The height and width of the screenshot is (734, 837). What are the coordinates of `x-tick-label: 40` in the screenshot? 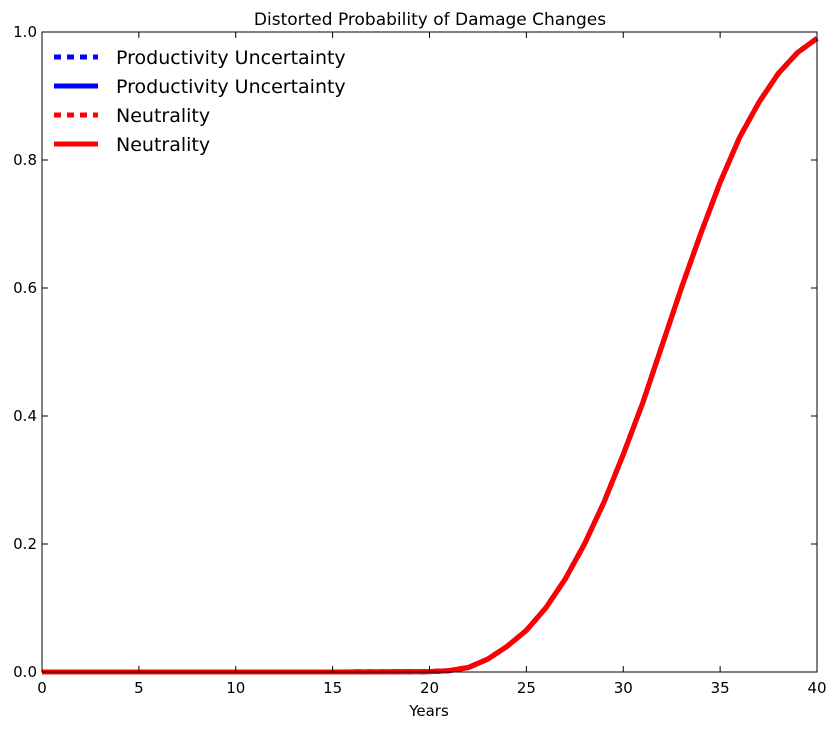 It's located at (816, 688).